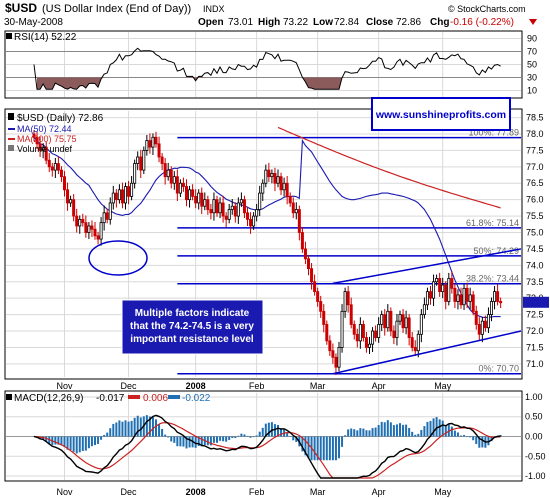 The image size is (550, 498). What do you see at coordinates (439, 22) in the screenshot?
I see `chg-label: Chg` at bounding box center [439, 22].